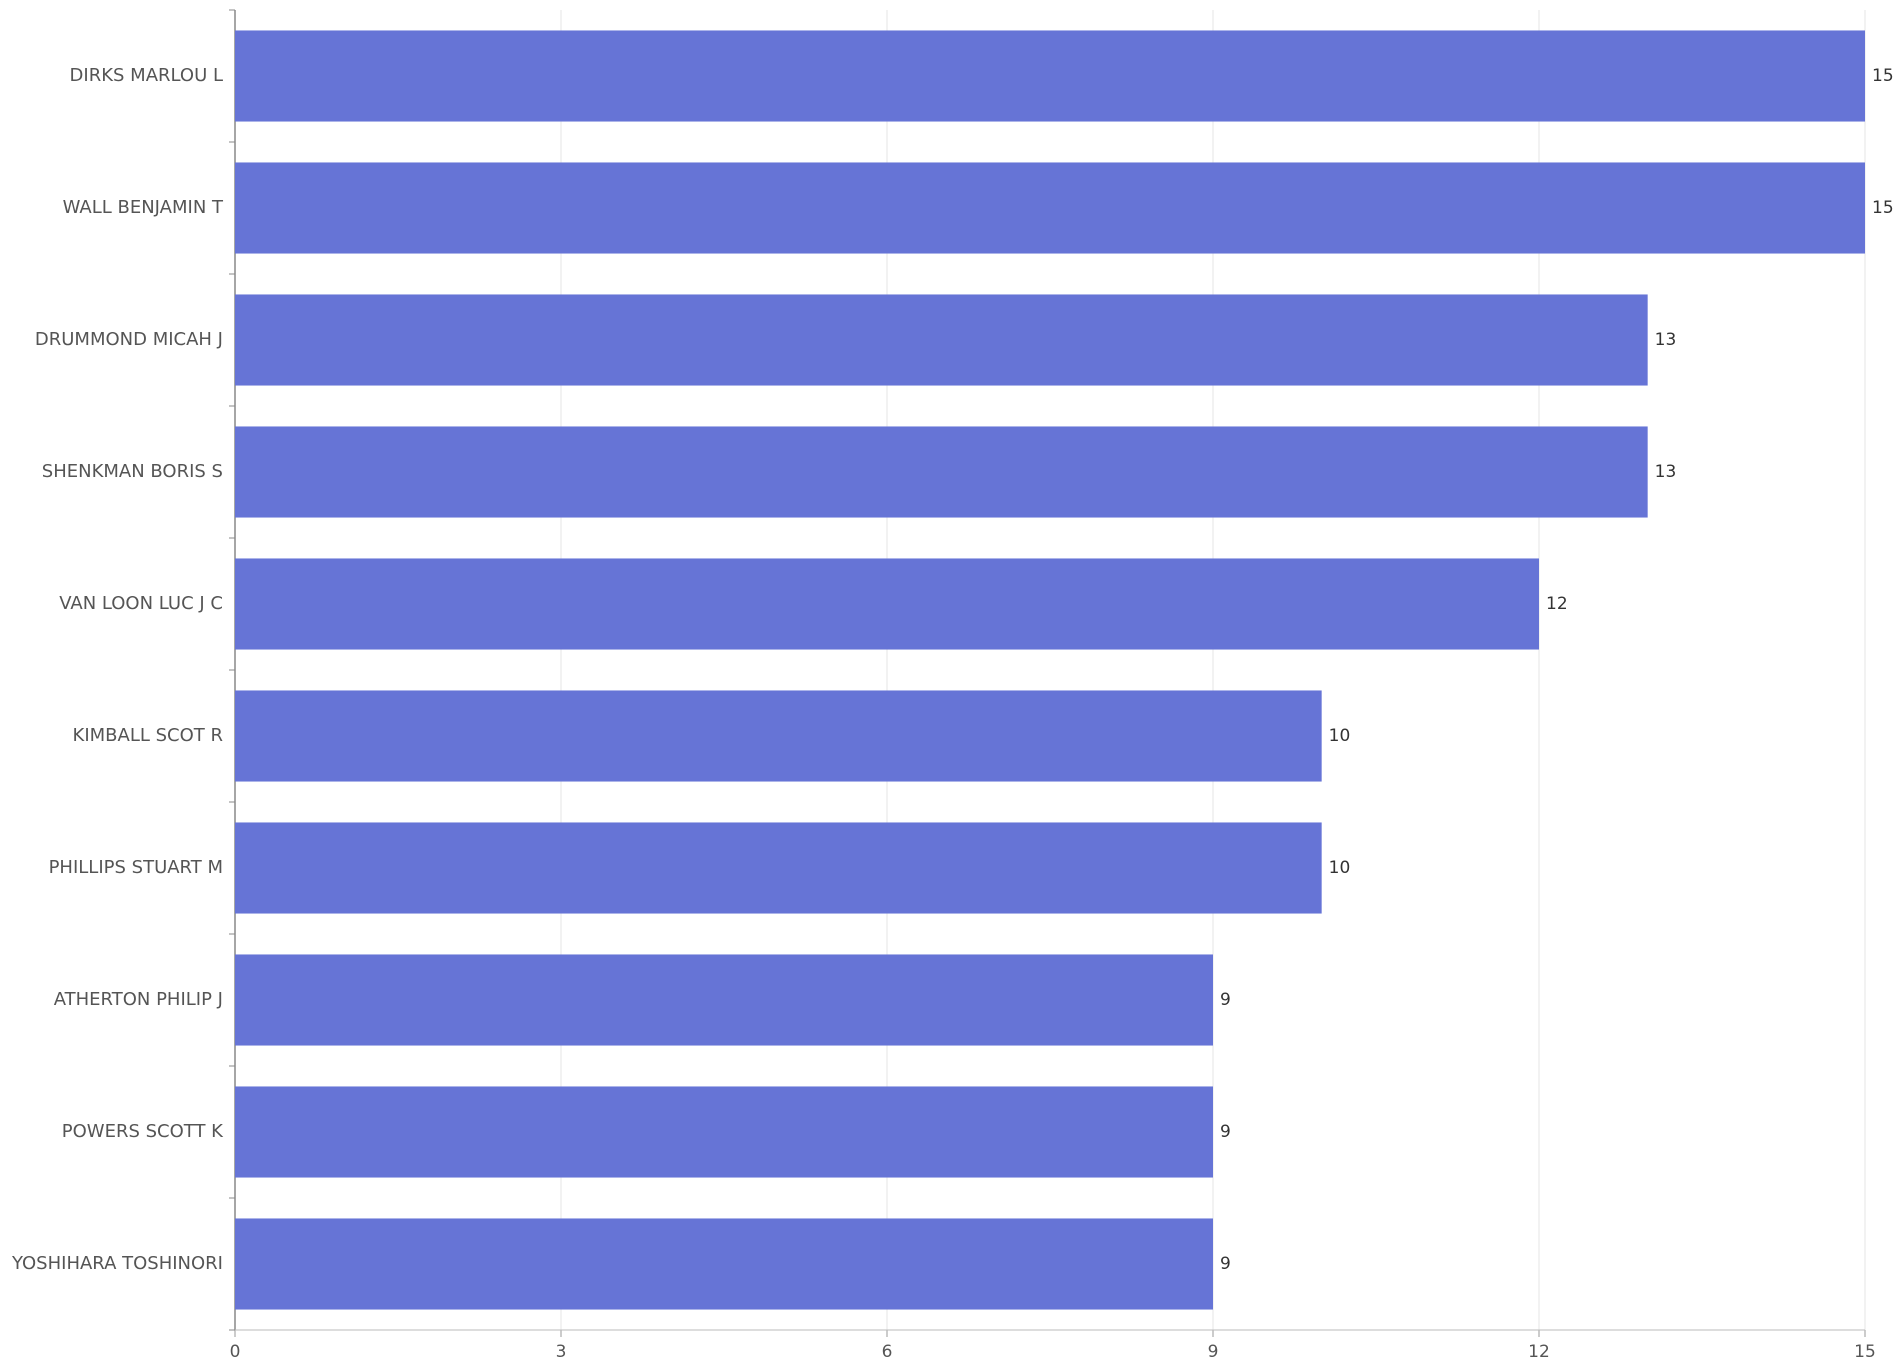  What do you see at coordinates (143, 207) in the screenshot?
I see `y-tick-label: WALL BENJAMIN T` at bounding box center [143, 207].